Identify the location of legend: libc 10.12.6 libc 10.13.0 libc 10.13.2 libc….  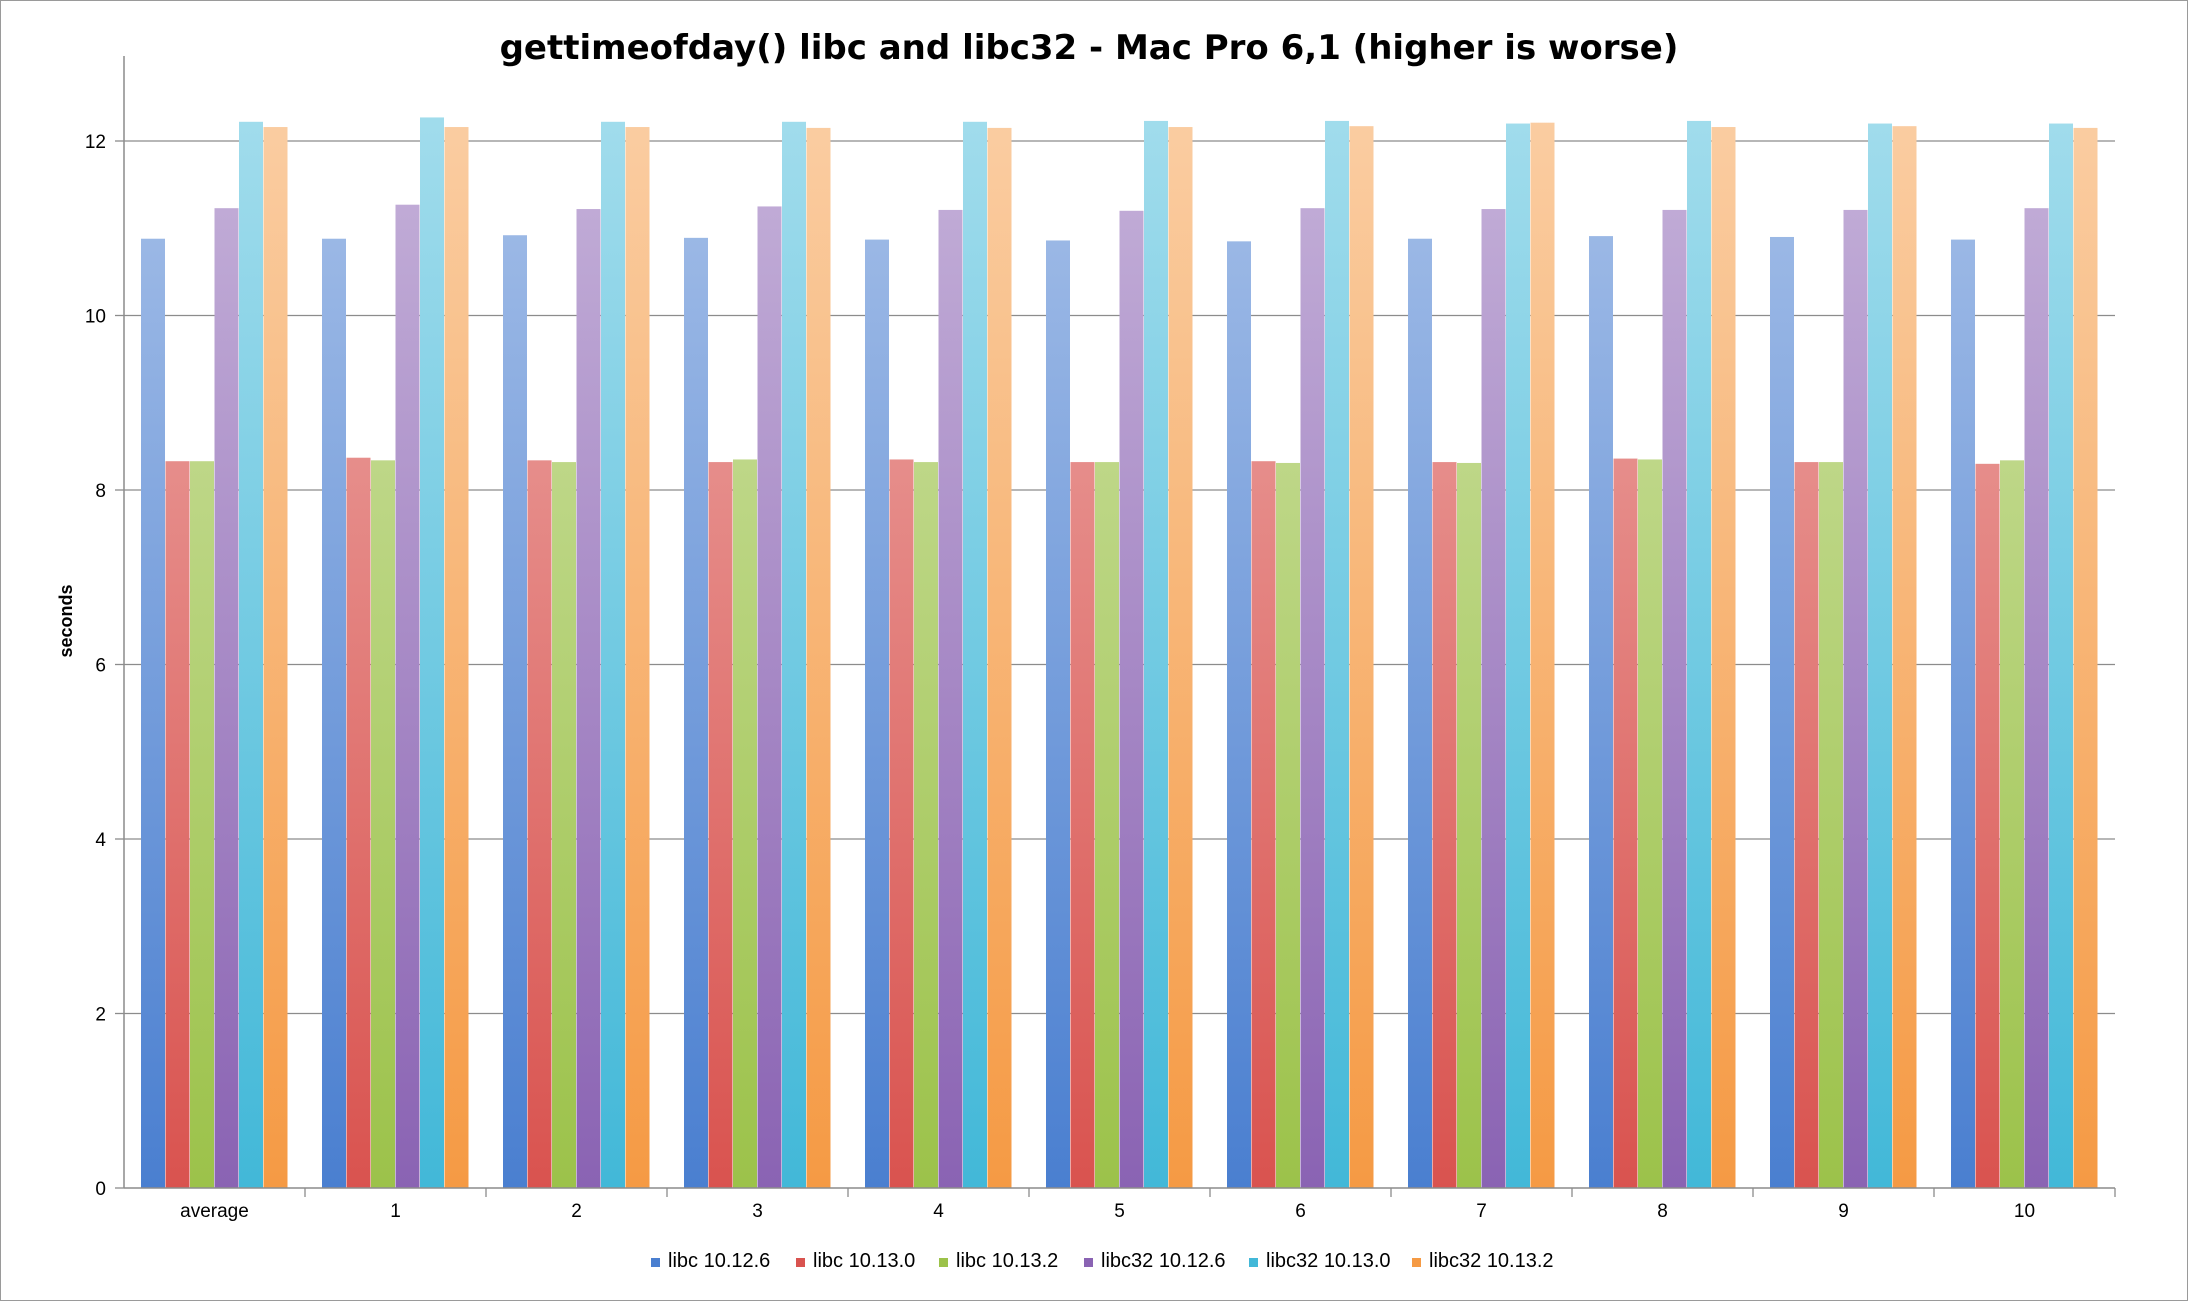
(1102, 1261).